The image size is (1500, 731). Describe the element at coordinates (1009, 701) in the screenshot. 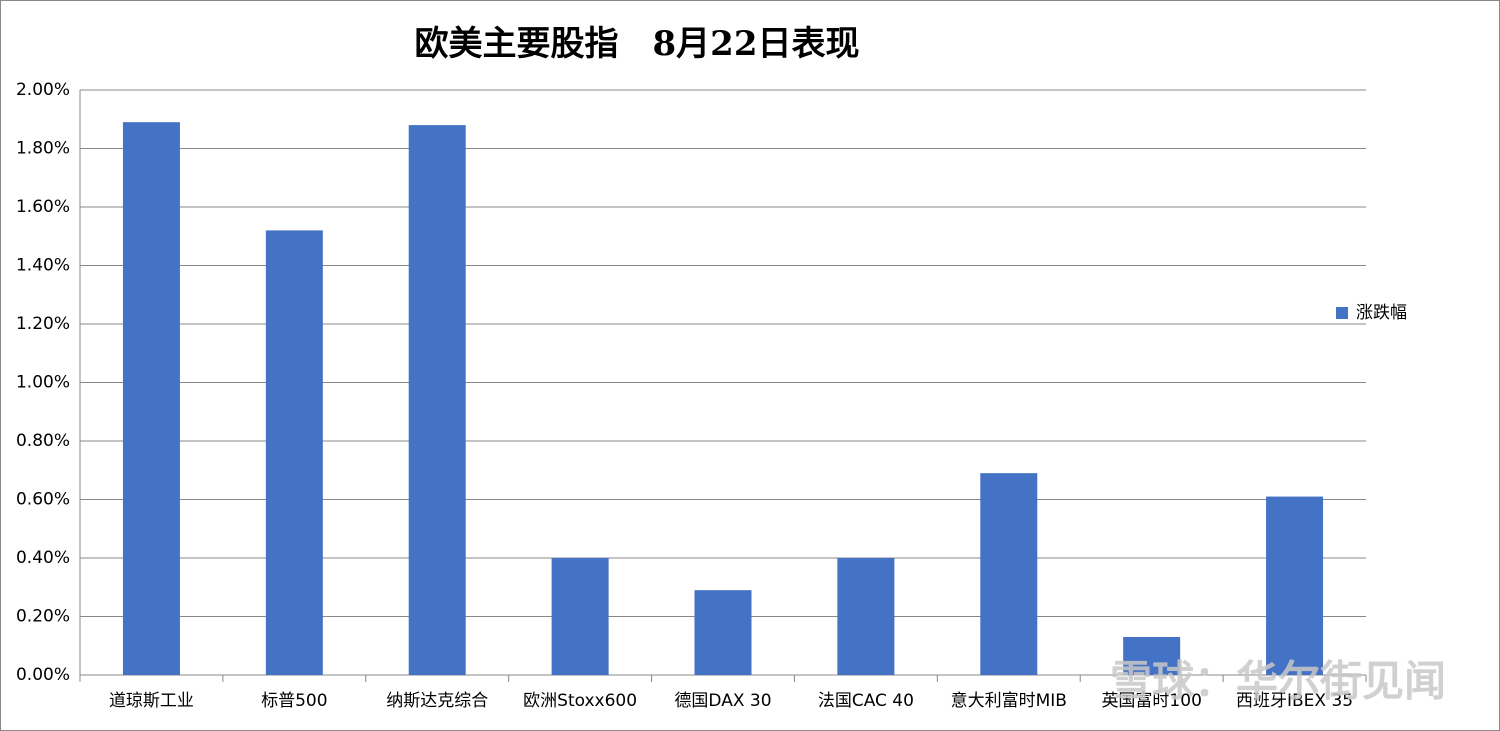

I see `x-tick-label: 意大利富时MIB` at that location.